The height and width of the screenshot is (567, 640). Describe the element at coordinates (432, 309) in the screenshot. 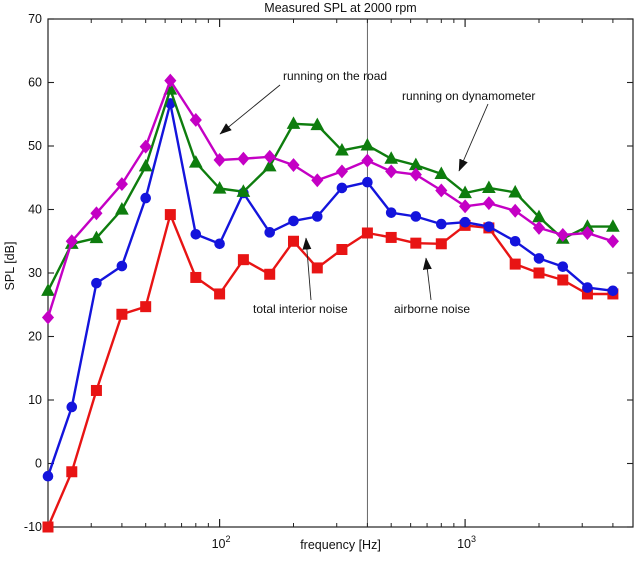

I see `annotation-airborne-noise: airborne noise` at that location.